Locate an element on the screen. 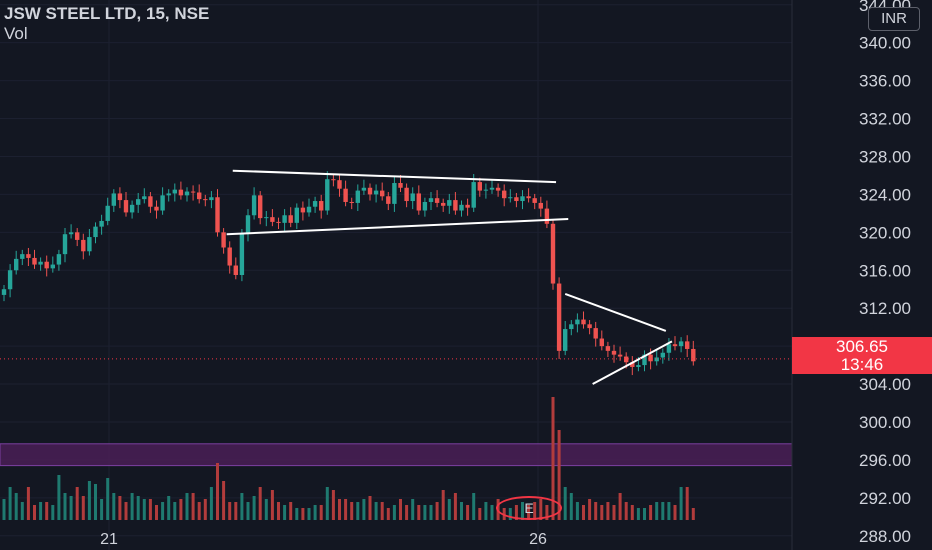 Image resolution: width=932 pixels, height=550 pixels. time-tick-label: 21 is located at coordinates (109, 539).